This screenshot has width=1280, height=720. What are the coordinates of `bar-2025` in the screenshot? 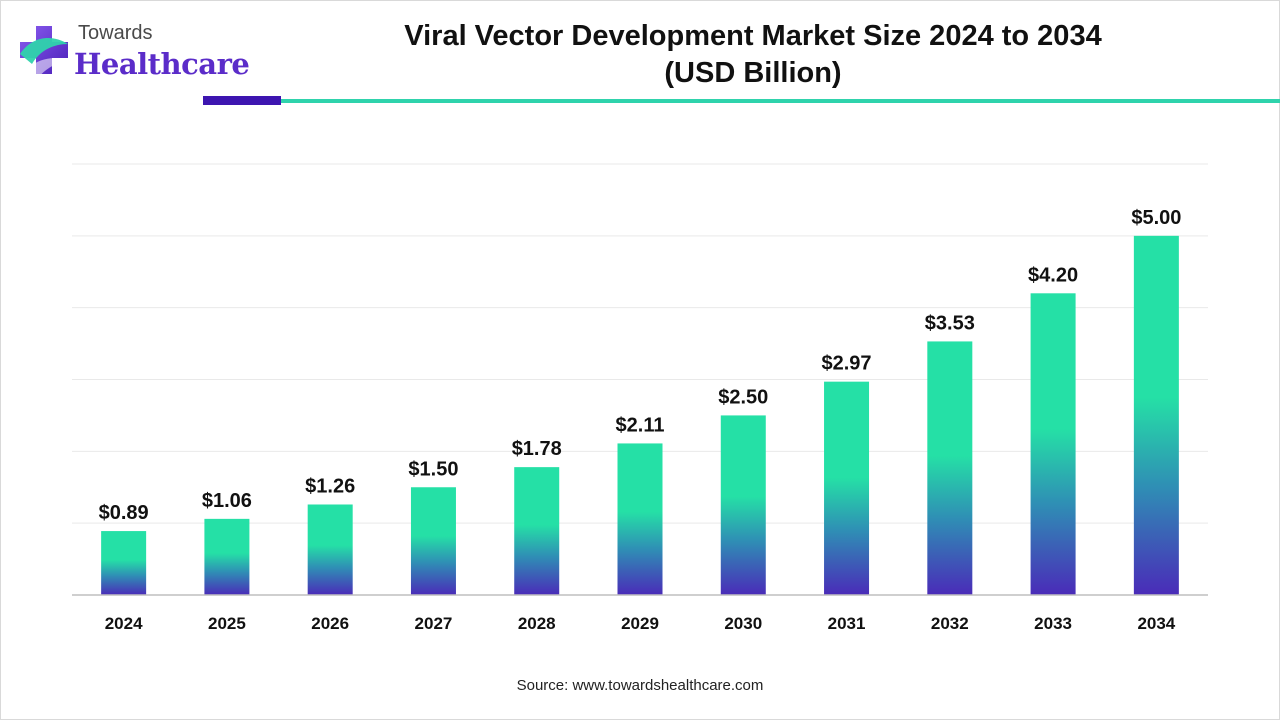 It's located at (227, 556).